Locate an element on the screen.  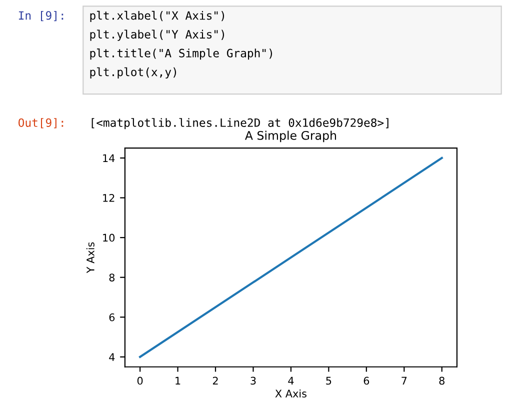
text: plt.xlabel("X Axis") is located at coordinates (157, 16).